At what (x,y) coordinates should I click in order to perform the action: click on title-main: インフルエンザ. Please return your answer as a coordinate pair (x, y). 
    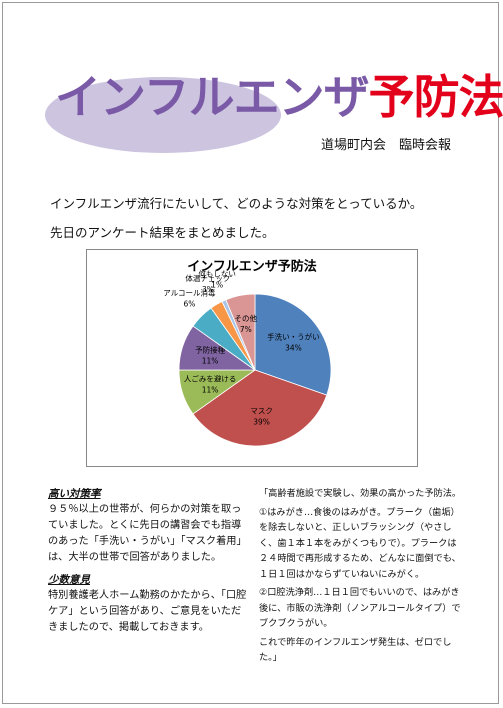
    Looking at the image, I should click on (212, 97).